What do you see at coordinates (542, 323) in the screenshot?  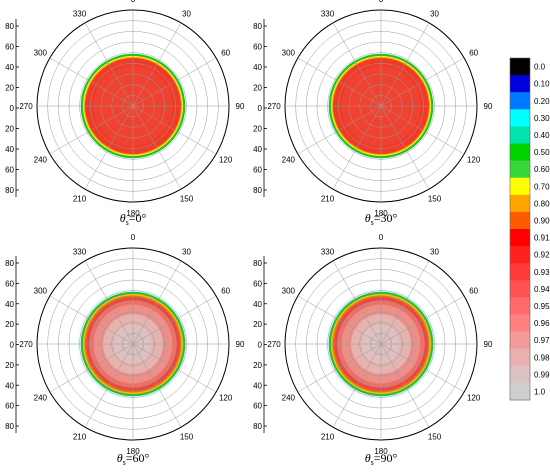 I see `colorbar-label: 0.96` at bounding box center [542, 323].